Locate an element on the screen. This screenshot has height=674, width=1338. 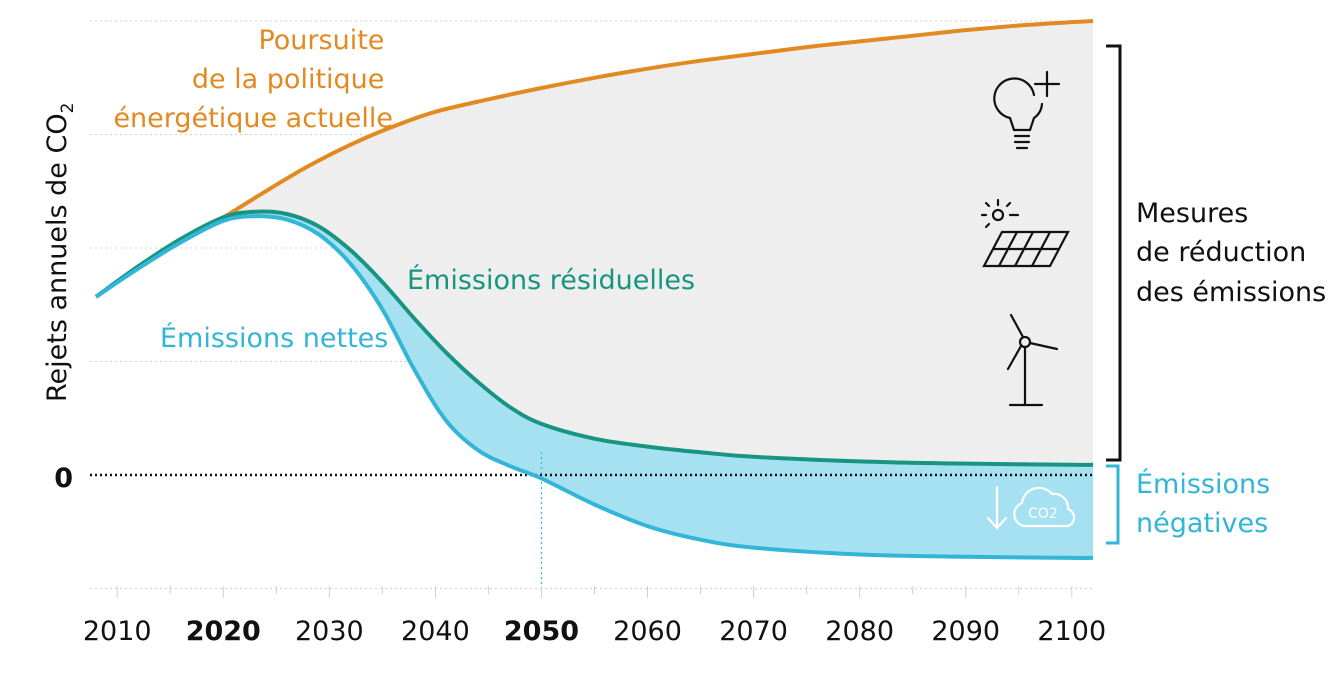
x-tick-label: 2060 is located at coordinates (647, 631).